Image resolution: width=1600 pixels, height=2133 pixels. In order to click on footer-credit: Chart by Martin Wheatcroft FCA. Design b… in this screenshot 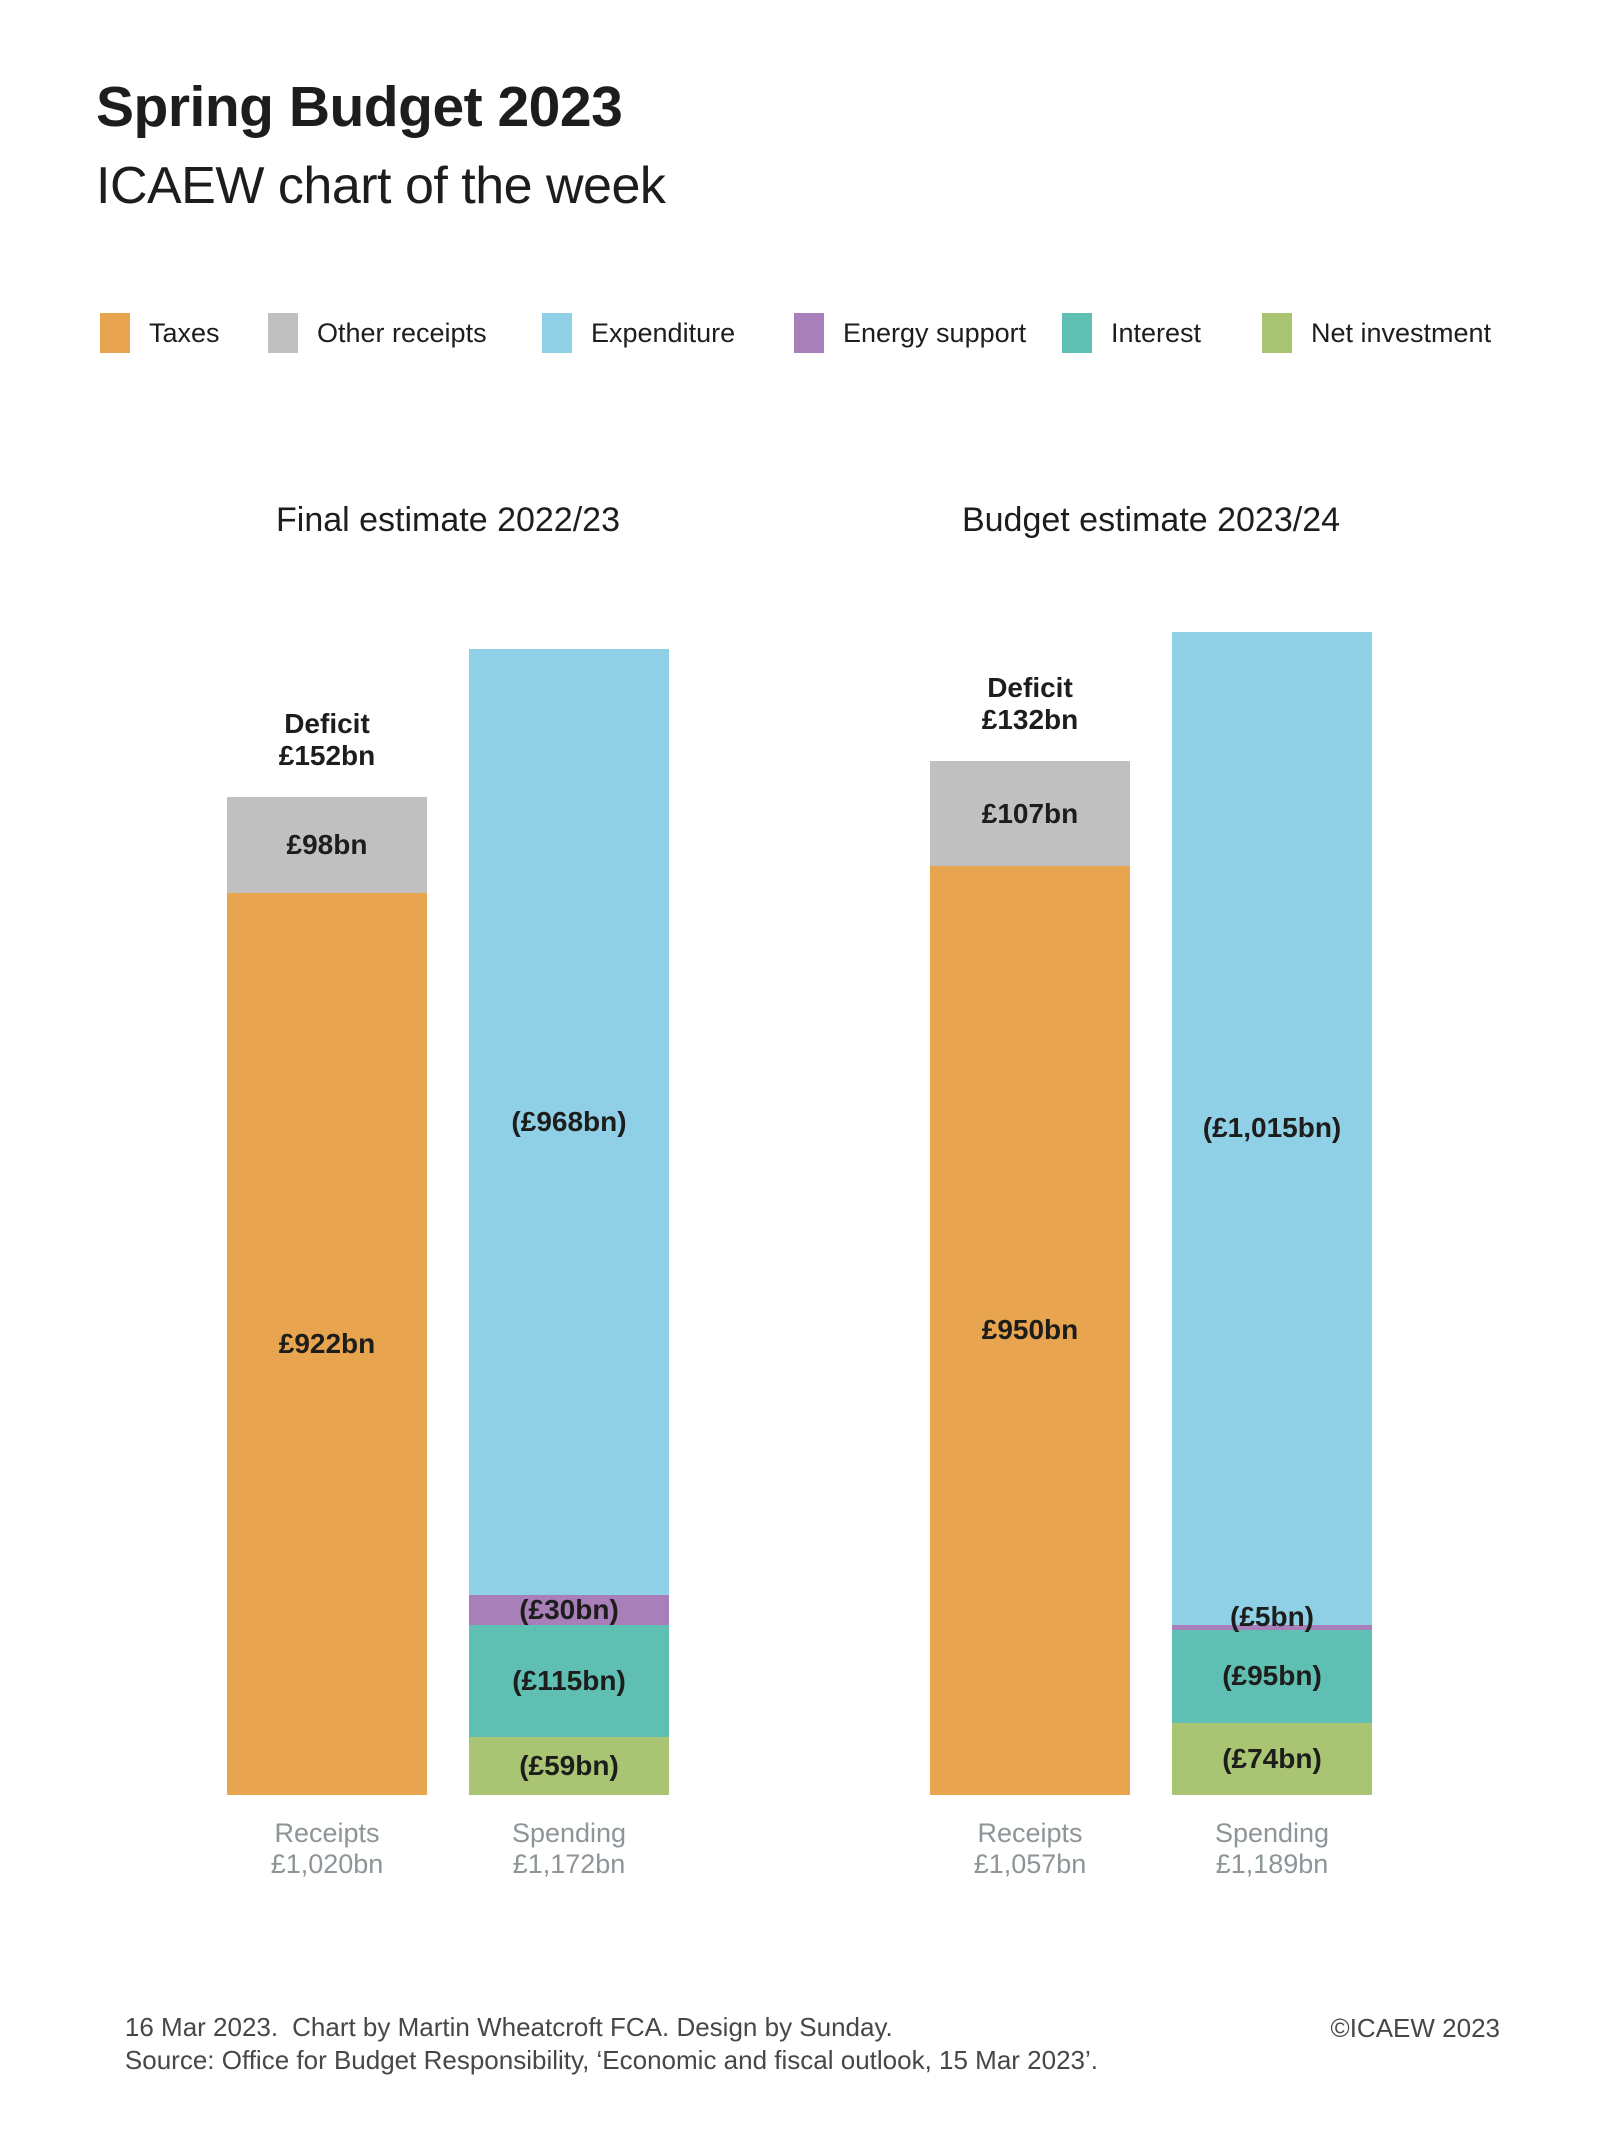, I will do `click(592, 2027)`.